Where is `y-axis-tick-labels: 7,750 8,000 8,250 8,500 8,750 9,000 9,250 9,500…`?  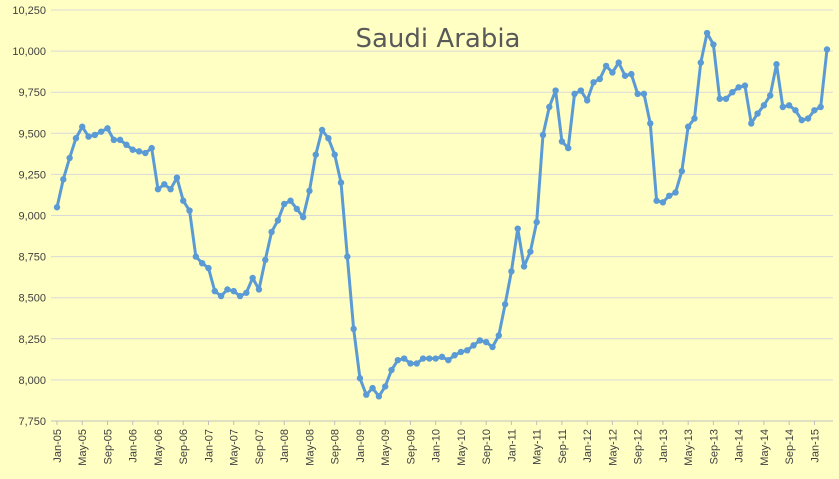
y-axis-tick-labels: 7,750 8,000 8,250 8,500 8,750 9,000 9,250 9,500… is located at coordinates (29, 216).